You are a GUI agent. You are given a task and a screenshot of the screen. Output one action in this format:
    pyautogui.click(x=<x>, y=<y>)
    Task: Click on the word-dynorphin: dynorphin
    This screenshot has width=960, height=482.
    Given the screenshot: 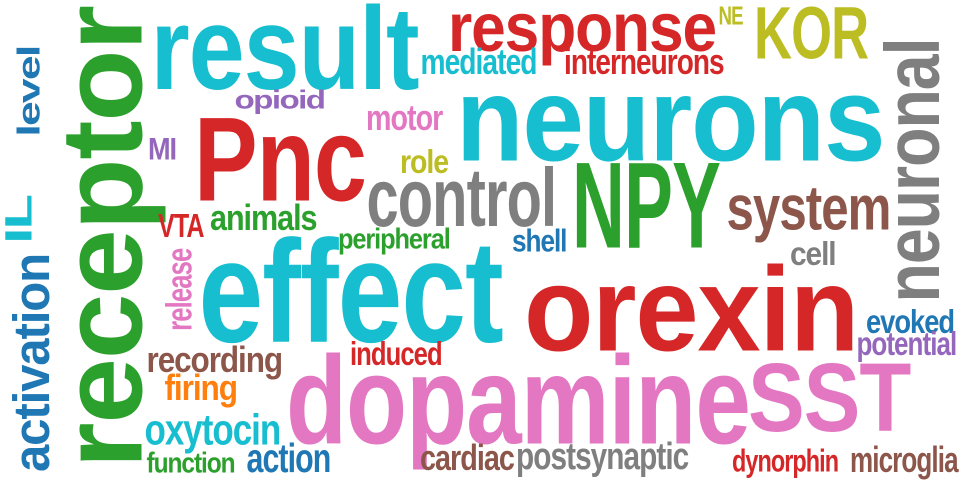 What is the action you would take?
    pyautogui.click(x=785, y=461)
    